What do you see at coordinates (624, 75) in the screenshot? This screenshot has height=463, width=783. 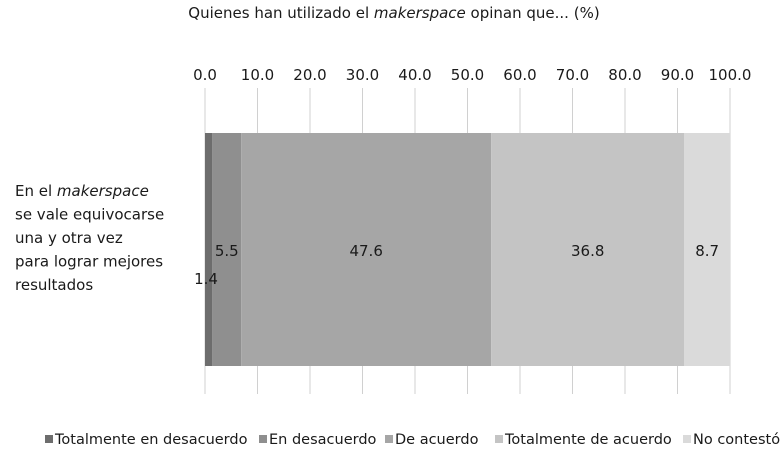 I see `x-tick-label: 80.0` at bounding box center [624, 75].